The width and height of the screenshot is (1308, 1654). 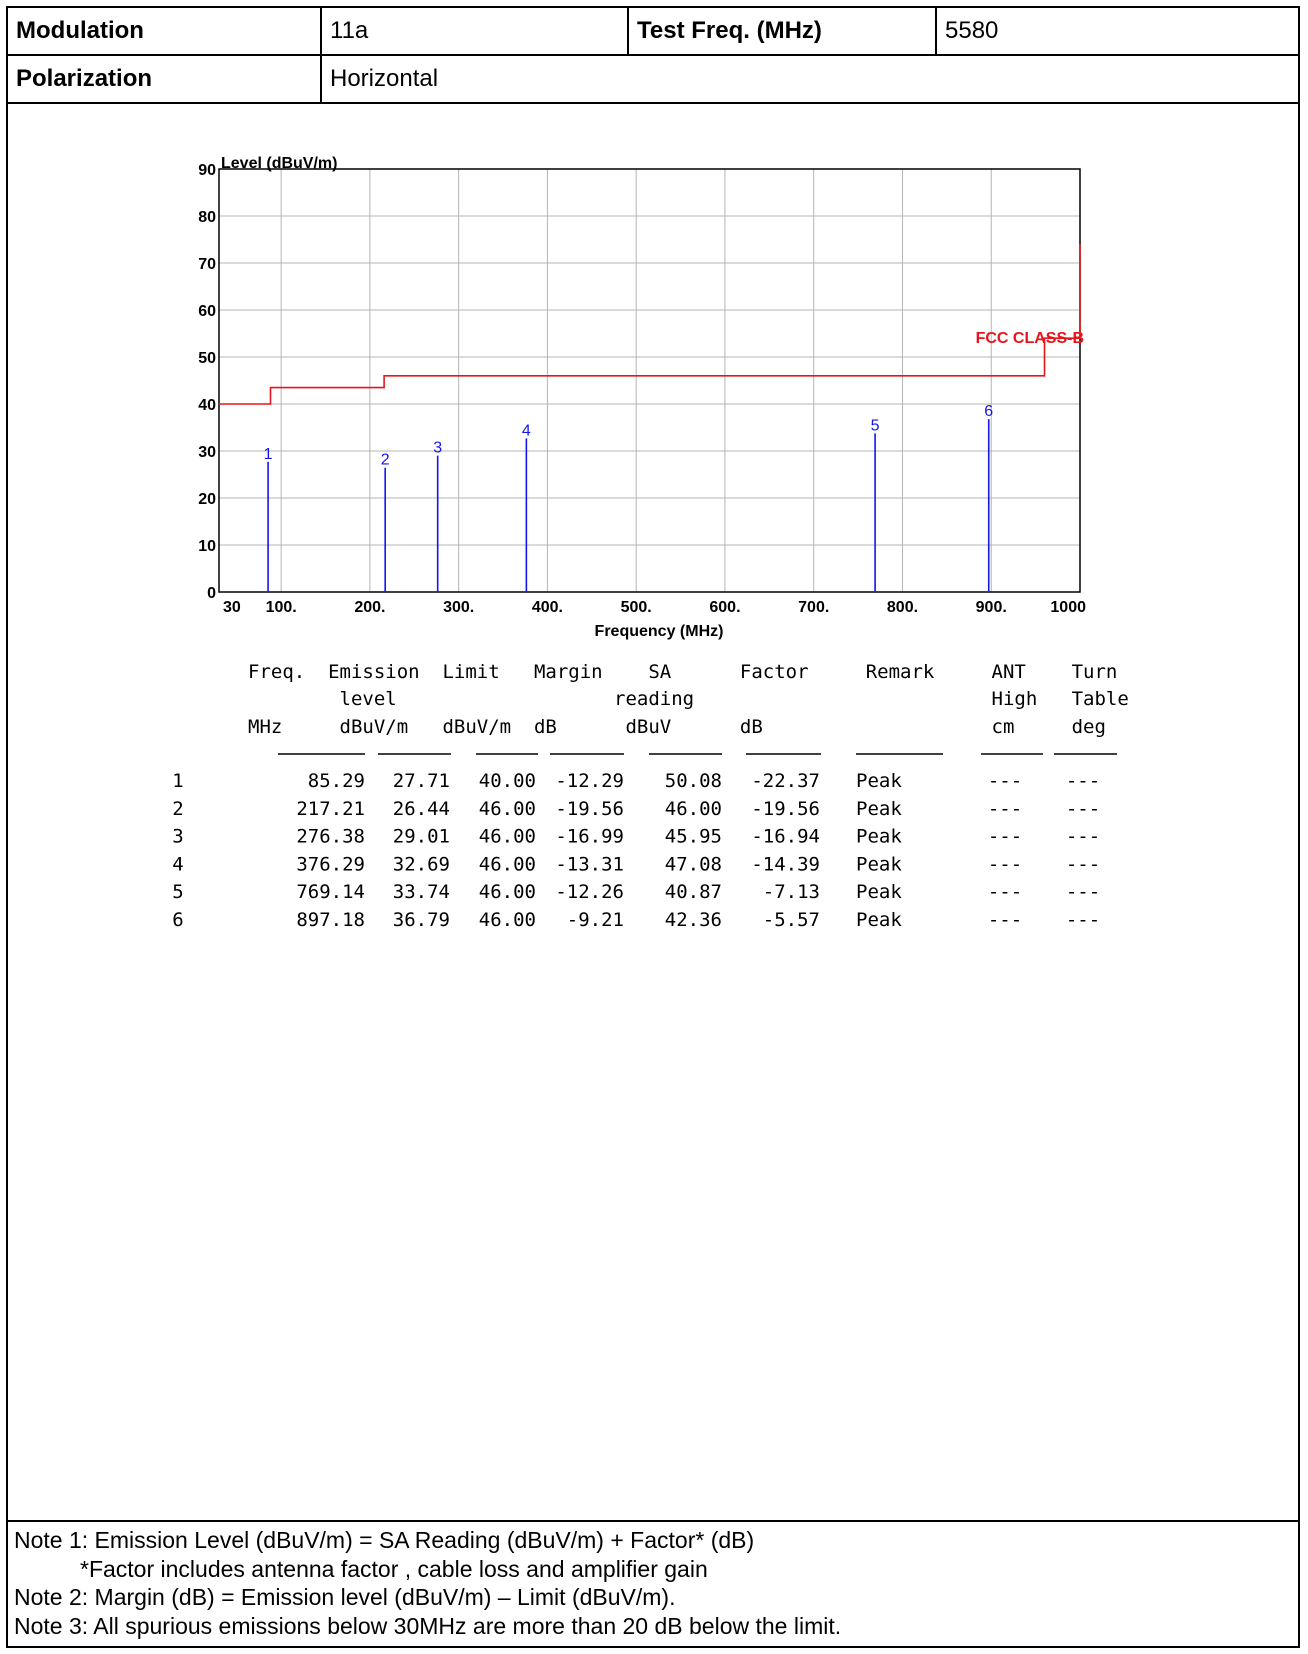 I want to click on results-cell-reading: 47.08, so click(x=693, y=864).